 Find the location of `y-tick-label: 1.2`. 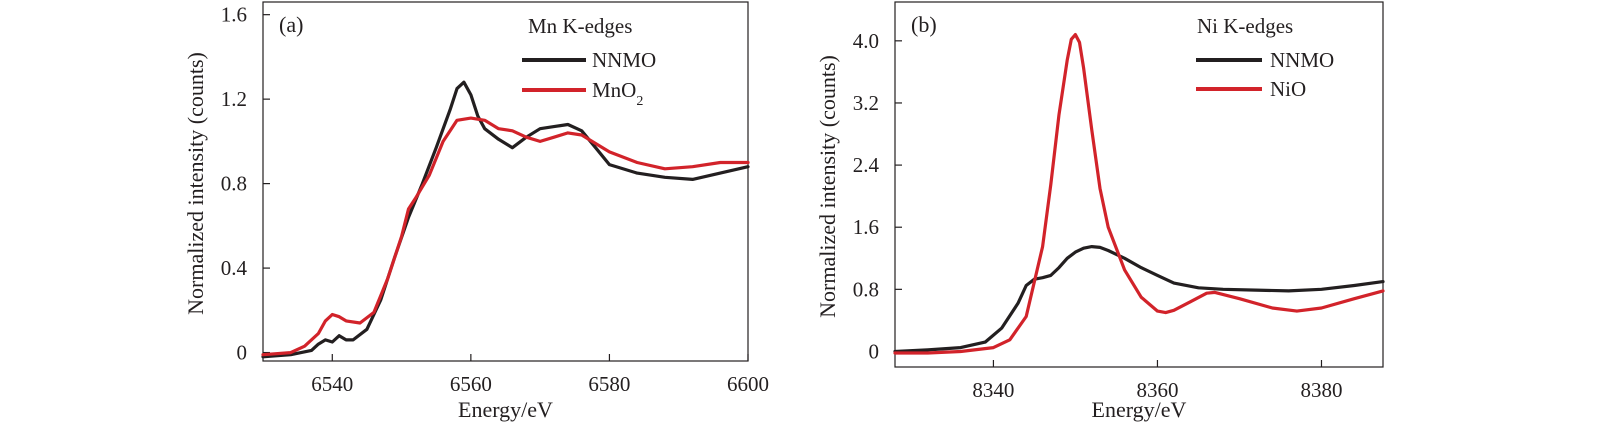

y-tick-label: 1.2 is located at coordinates (234, 99).